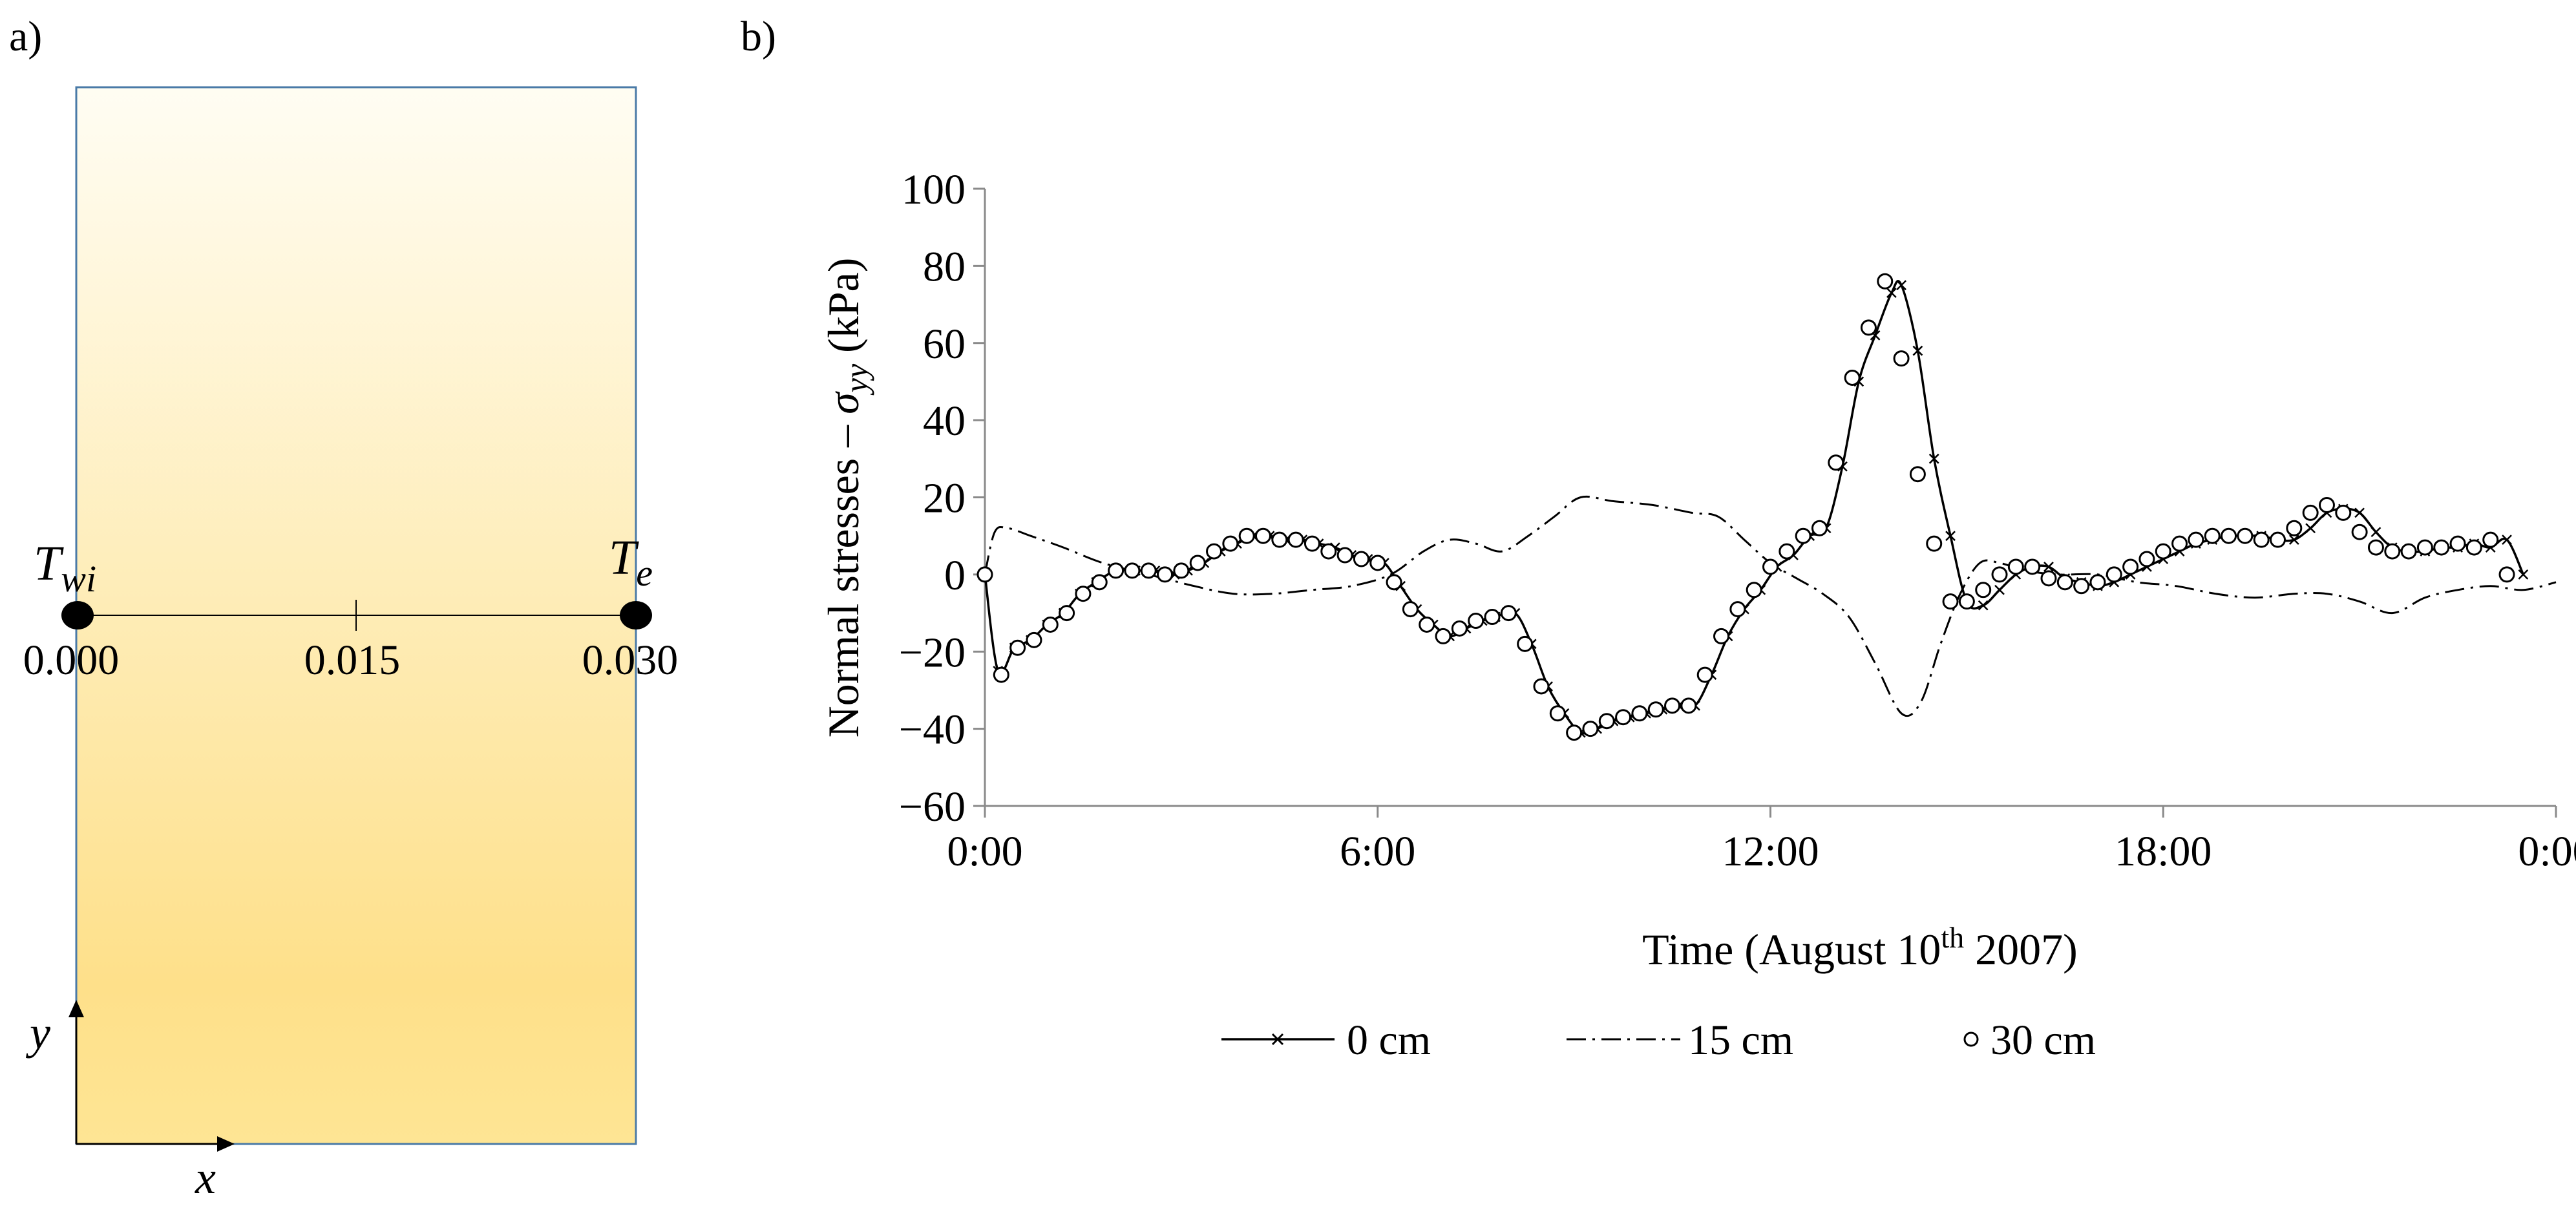 The image size is (2576, 1206). What do you see at coordinates (352, 660) in the screenshot?
I see `x-tick-1: 0.015` at bounding box center [352, 660].